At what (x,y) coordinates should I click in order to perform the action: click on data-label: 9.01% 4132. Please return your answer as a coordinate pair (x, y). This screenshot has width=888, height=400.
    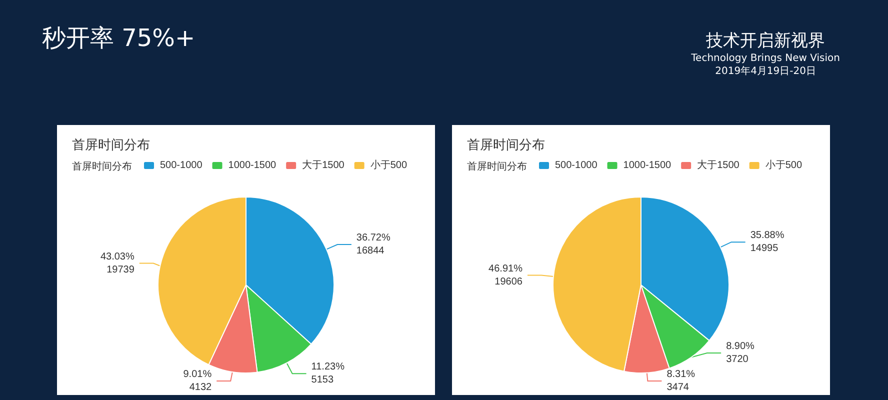
    Looking at the image, I should click on (197, 381).